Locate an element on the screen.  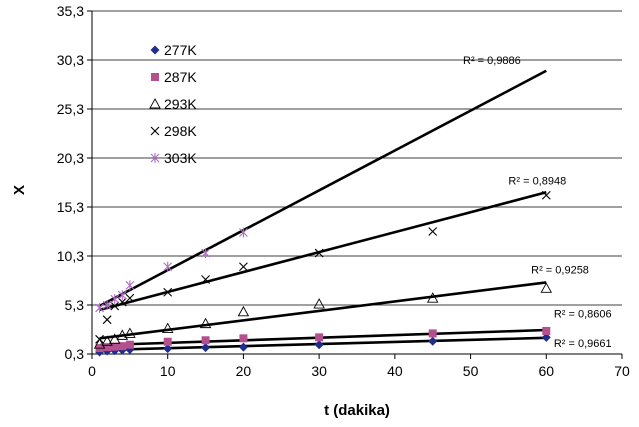
trendline-293K is located at coordinates (323, 310).